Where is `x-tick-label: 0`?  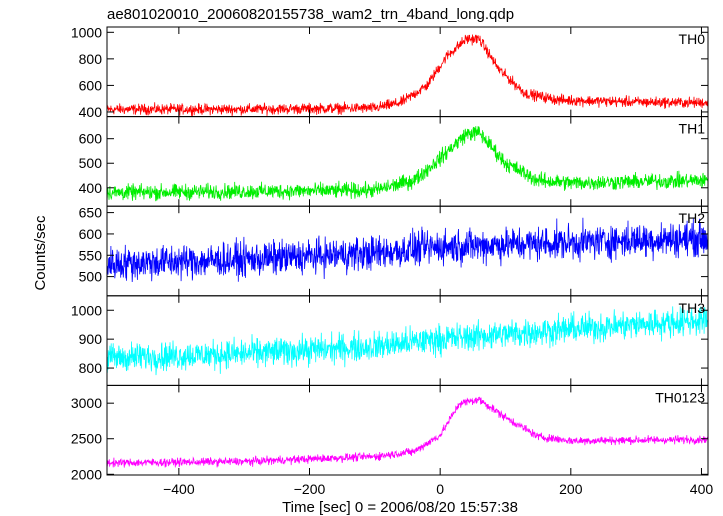 x-tick-label: 0 is located at coordinates (440, 489).